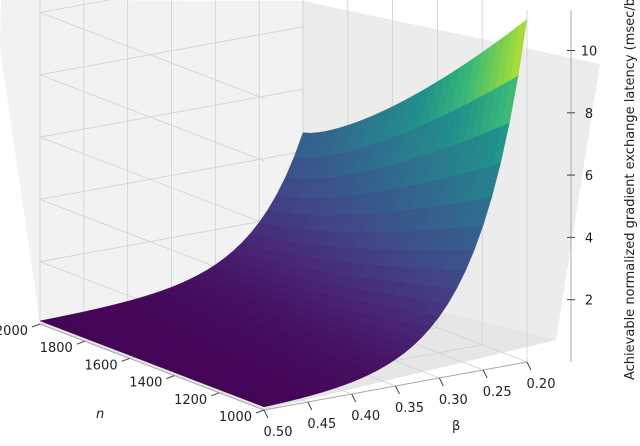  What do you see at coordinates (589, 176) in the screenshot?
I see `z-tick-label: 6` at bounding box center [589, 176].